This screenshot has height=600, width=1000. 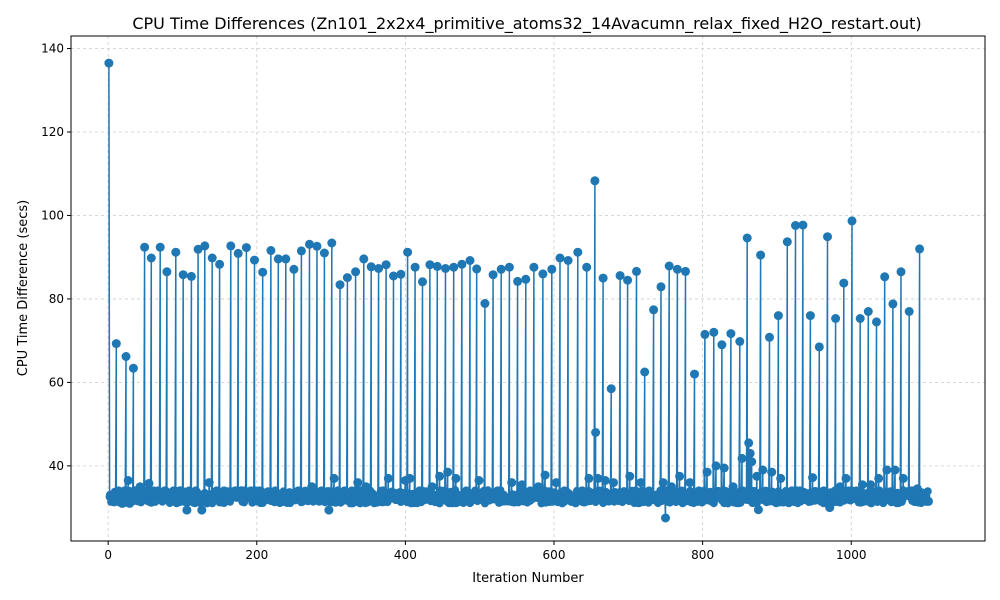 I want to click on y-tick-label: 80, so click(x=56, y=299).